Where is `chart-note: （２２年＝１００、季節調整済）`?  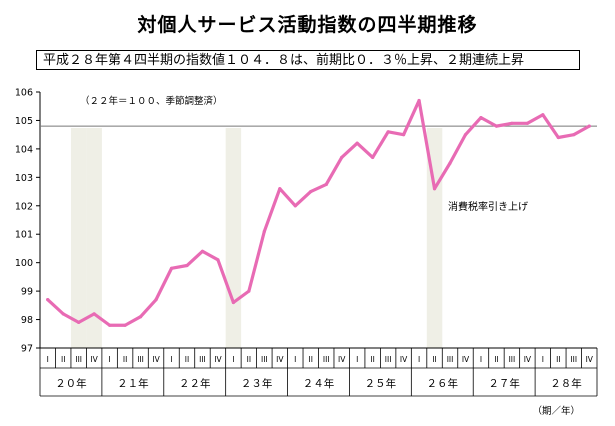 chart-note: （２２年＝１００、季節調整済） is located at coordinates (151, 101).